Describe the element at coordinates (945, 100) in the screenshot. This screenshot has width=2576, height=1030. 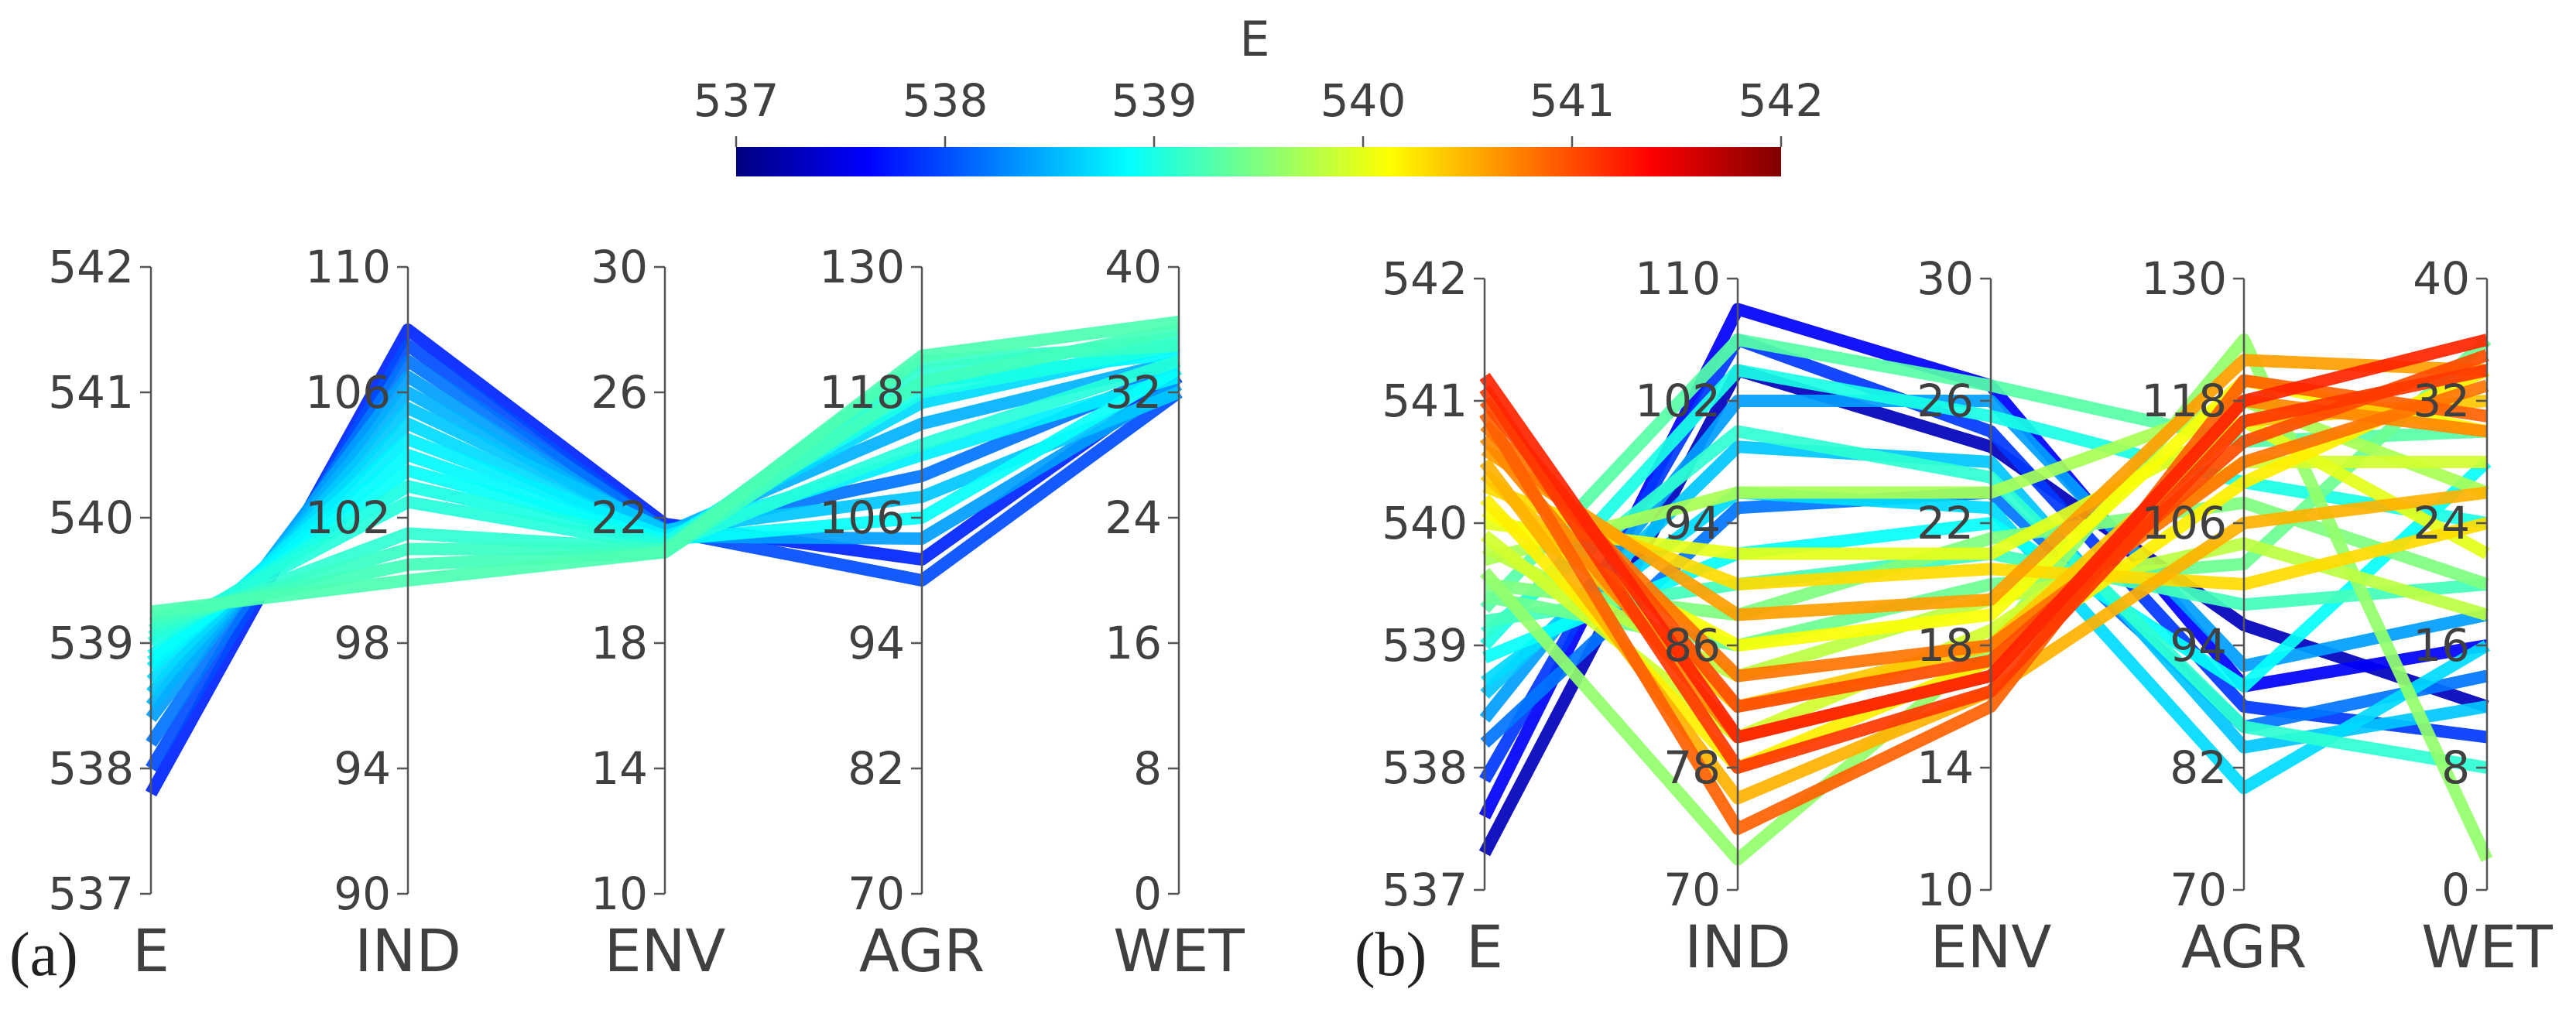
I see `colorbar-tick-label: 538` at that location.